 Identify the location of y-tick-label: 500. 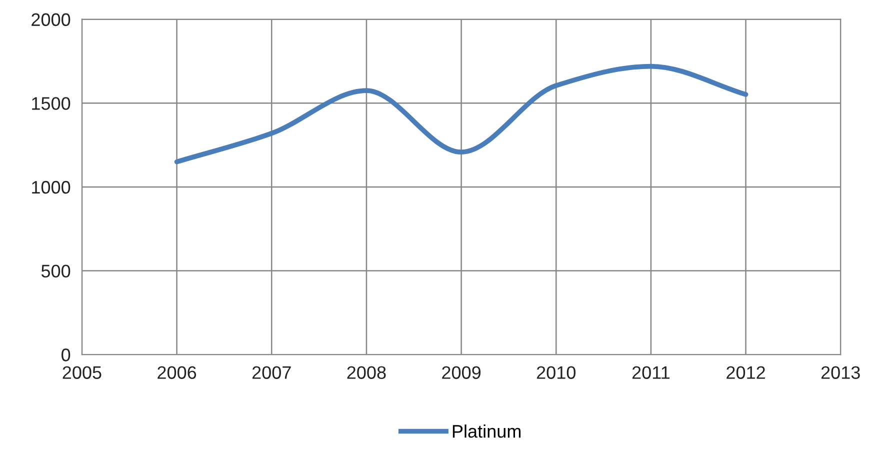
(55, 271).